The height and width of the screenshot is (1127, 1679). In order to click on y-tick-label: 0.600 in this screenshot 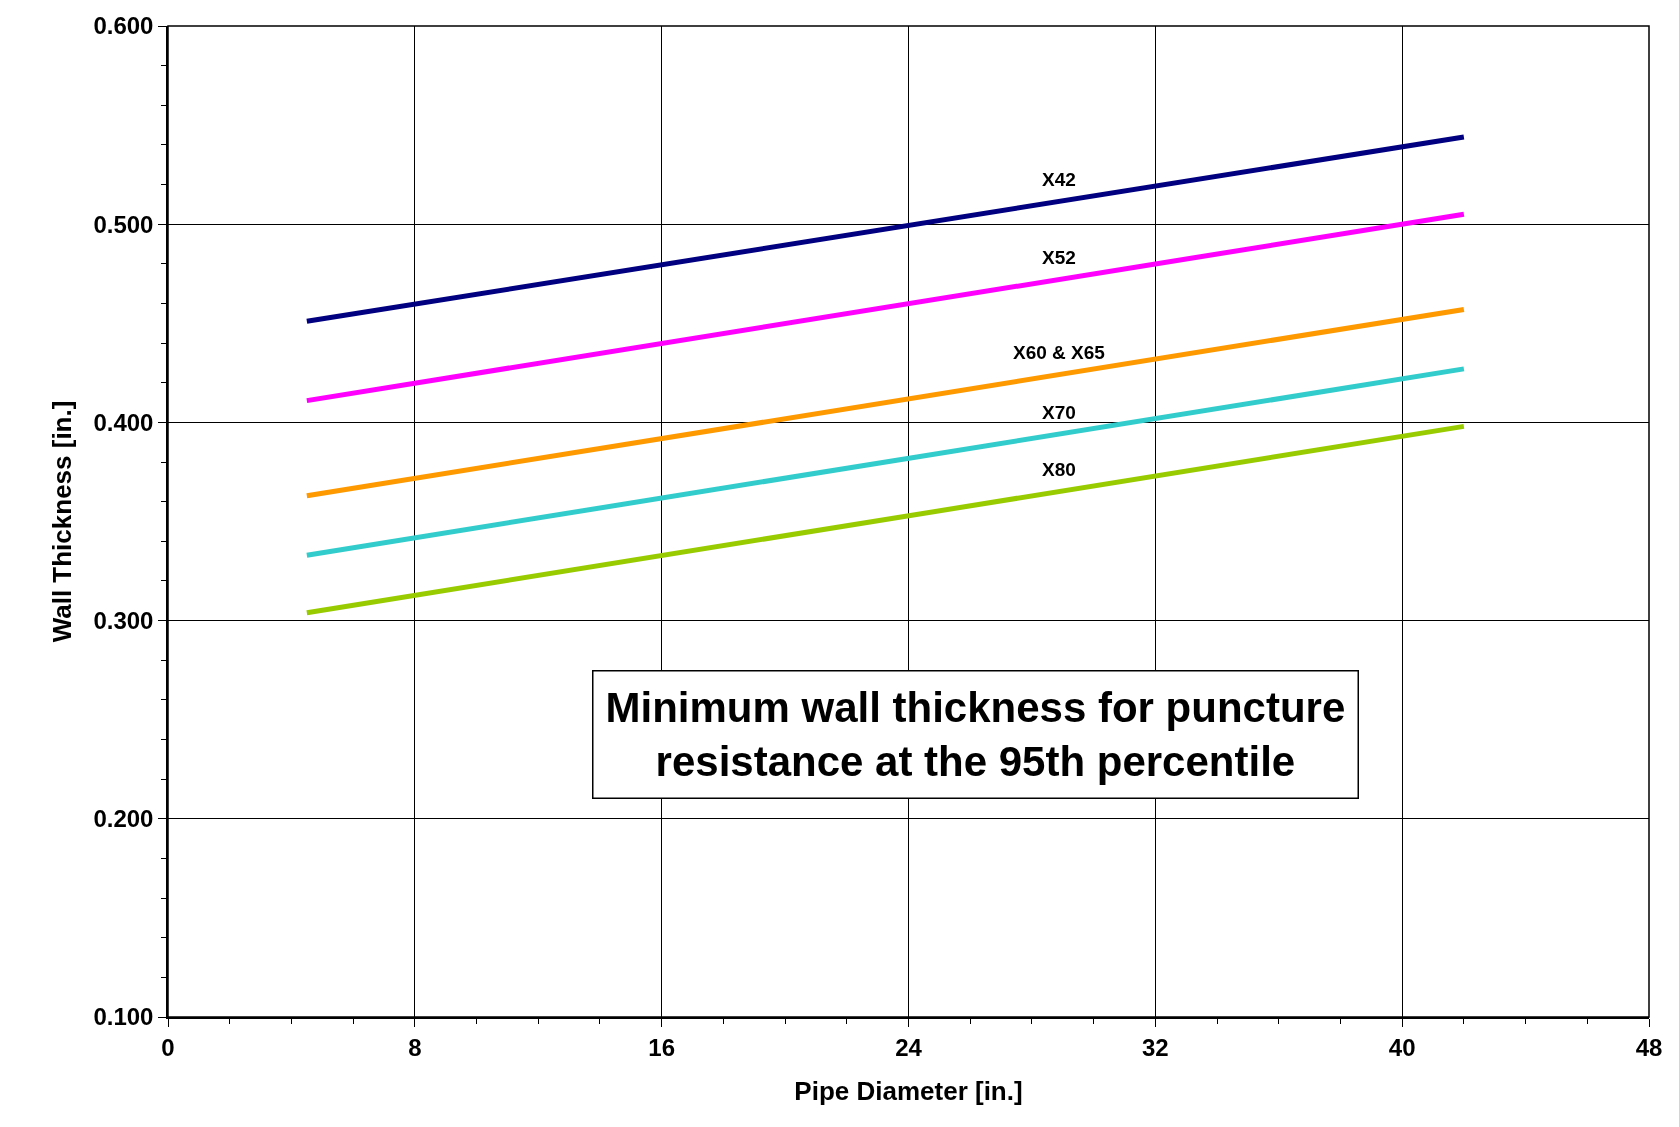, I will do `click(123, 26)`.